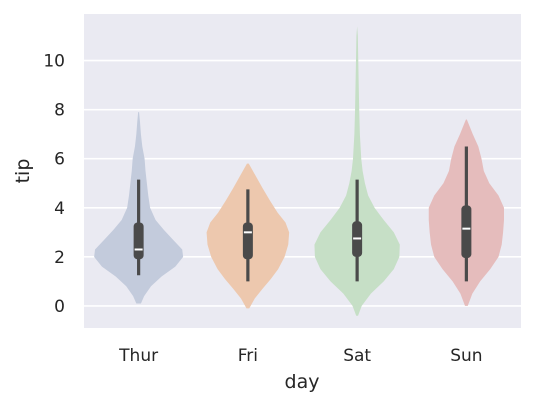 The image size is (535, 410). I want to click on x-axis-label: day, so click(302, 382).